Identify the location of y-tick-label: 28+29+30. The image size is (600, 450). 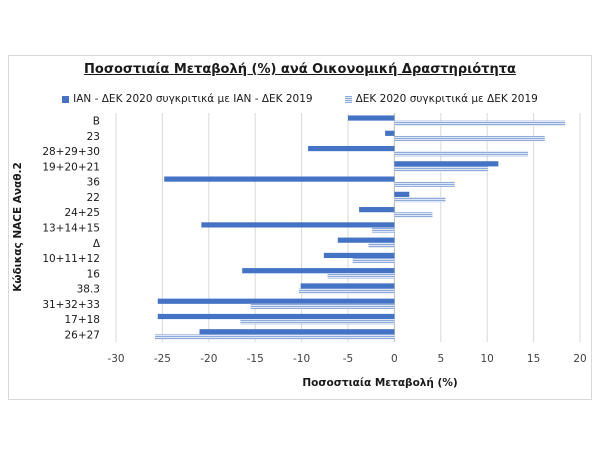
(71, 152).